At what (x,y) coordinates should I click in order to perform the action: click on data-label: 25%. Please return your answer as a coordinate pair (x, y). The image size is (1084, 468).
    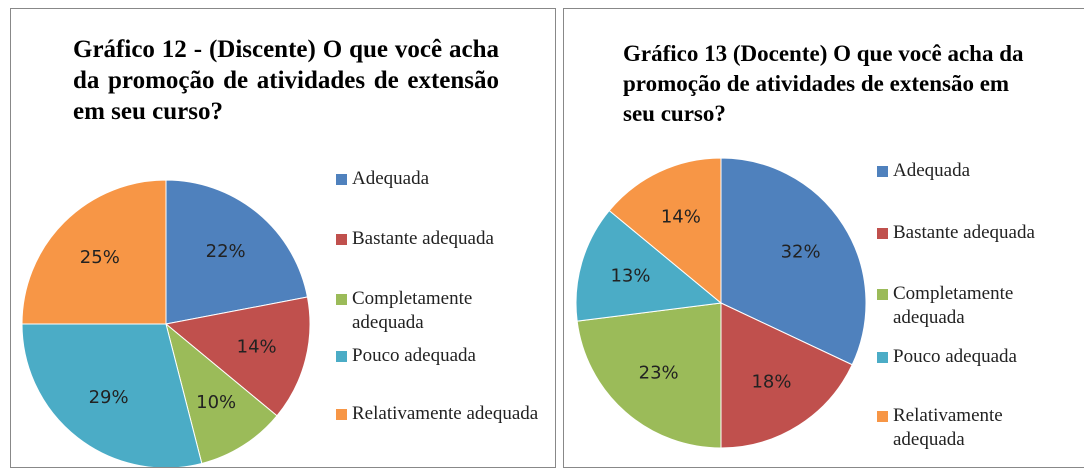
    Looking at the image, I should click on (100, 257).